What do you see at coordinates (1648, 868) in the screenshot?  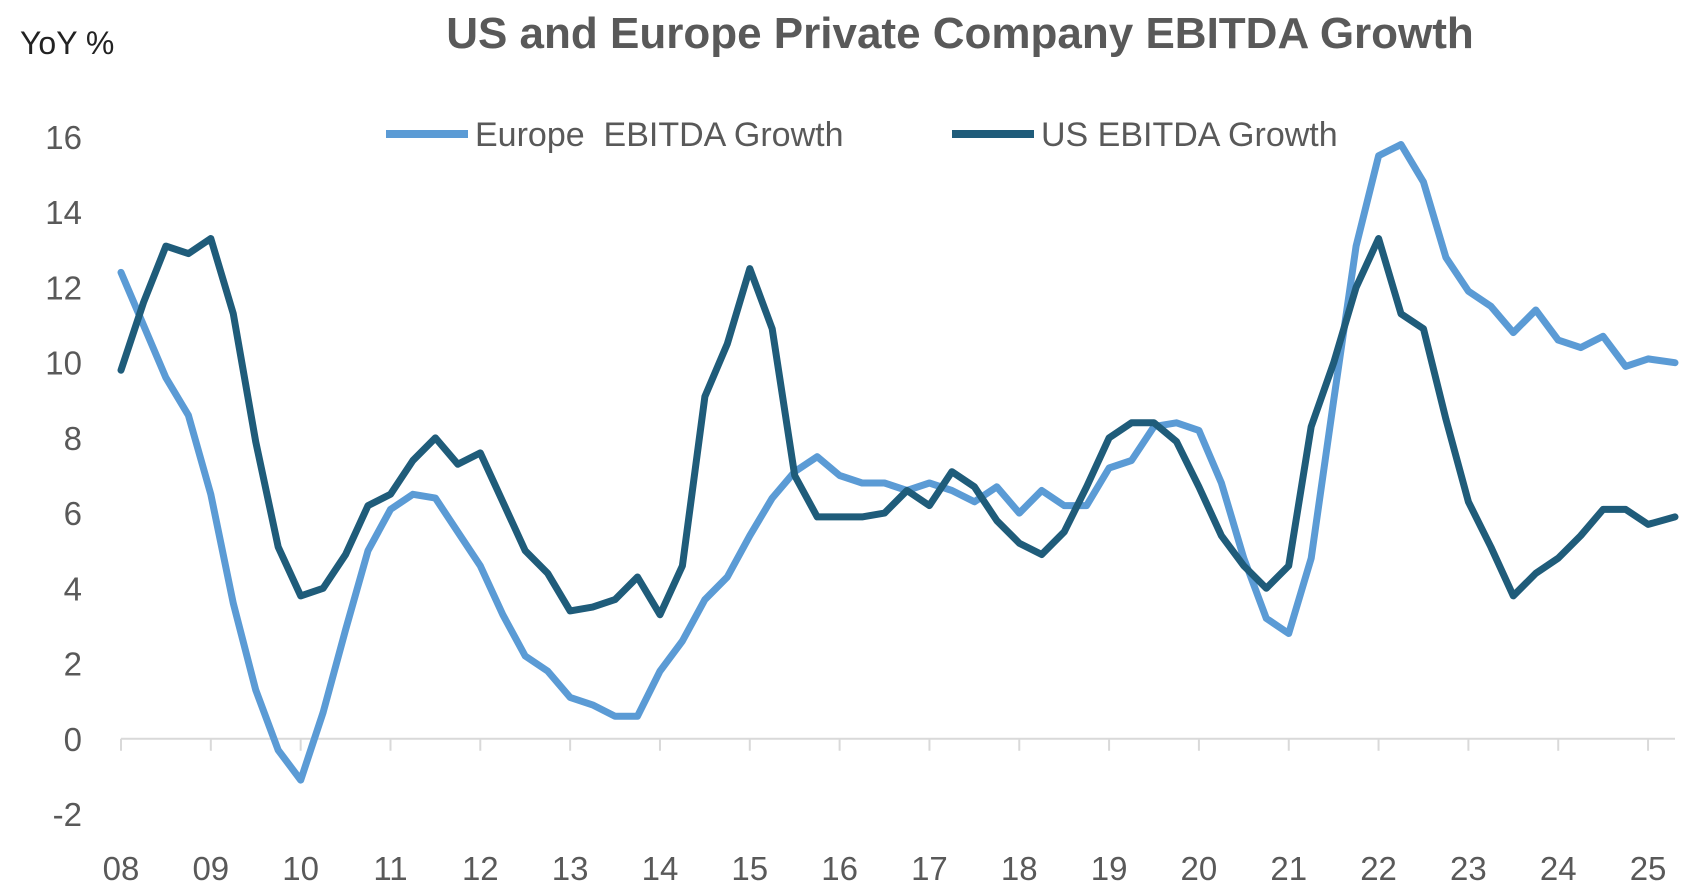 I see `x-tick-label: 25` at bounding box center [1648, 868].